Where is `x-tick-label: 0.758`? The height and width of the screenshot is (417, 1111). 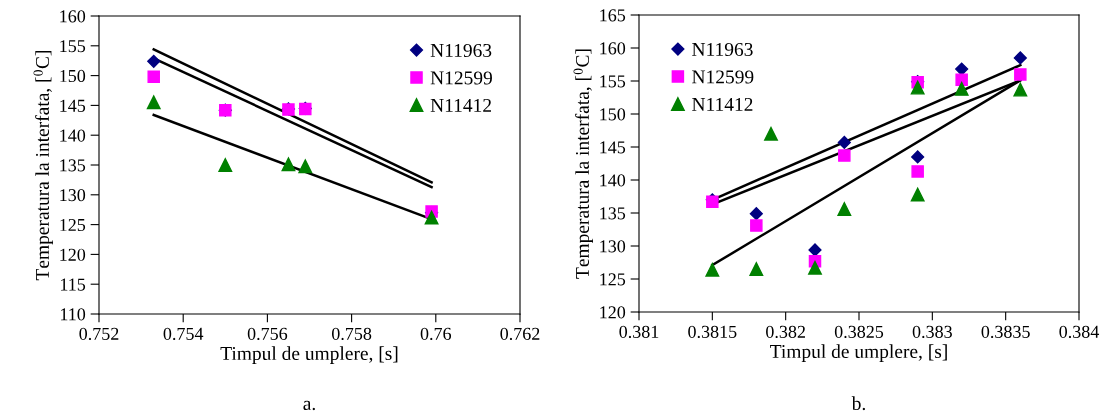 x-tick-label: 0.758 is located at coordinates (351, 333).